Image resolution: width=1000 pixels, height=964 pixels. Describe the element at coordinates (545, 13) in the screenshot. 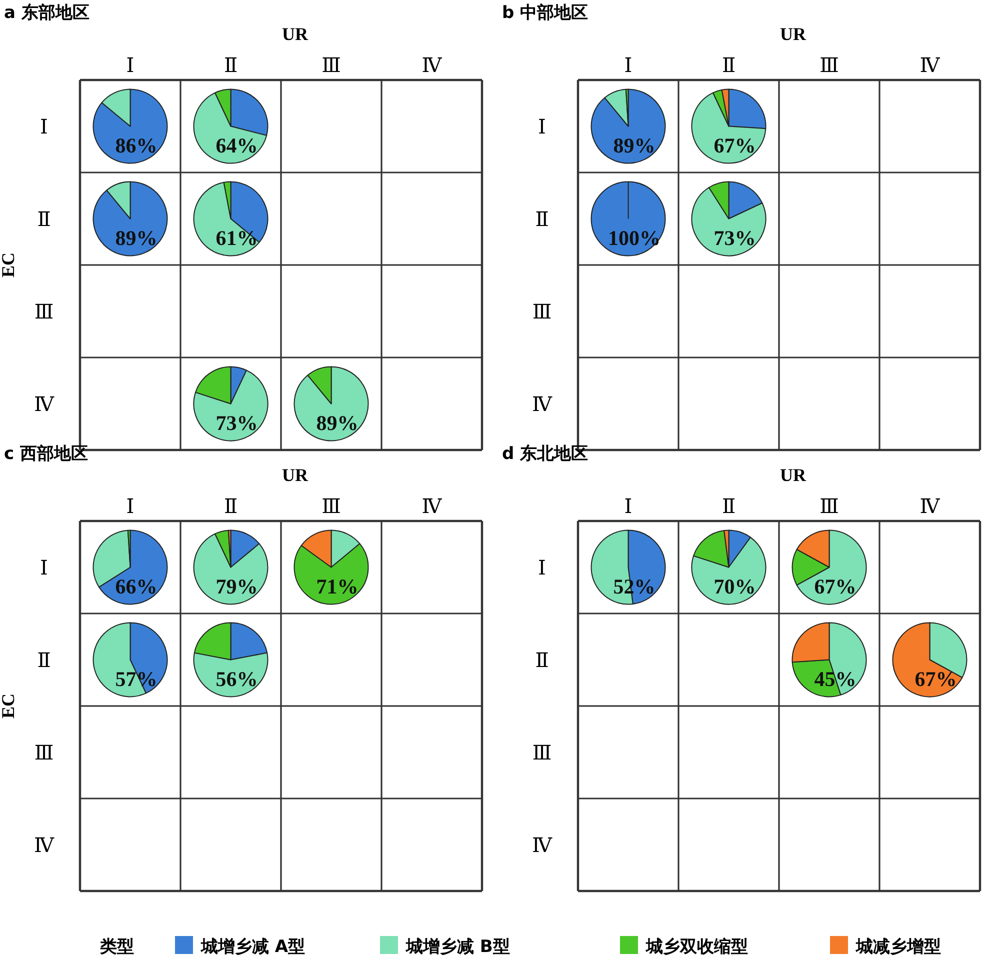

I see `text: b 中部地区` at that location.